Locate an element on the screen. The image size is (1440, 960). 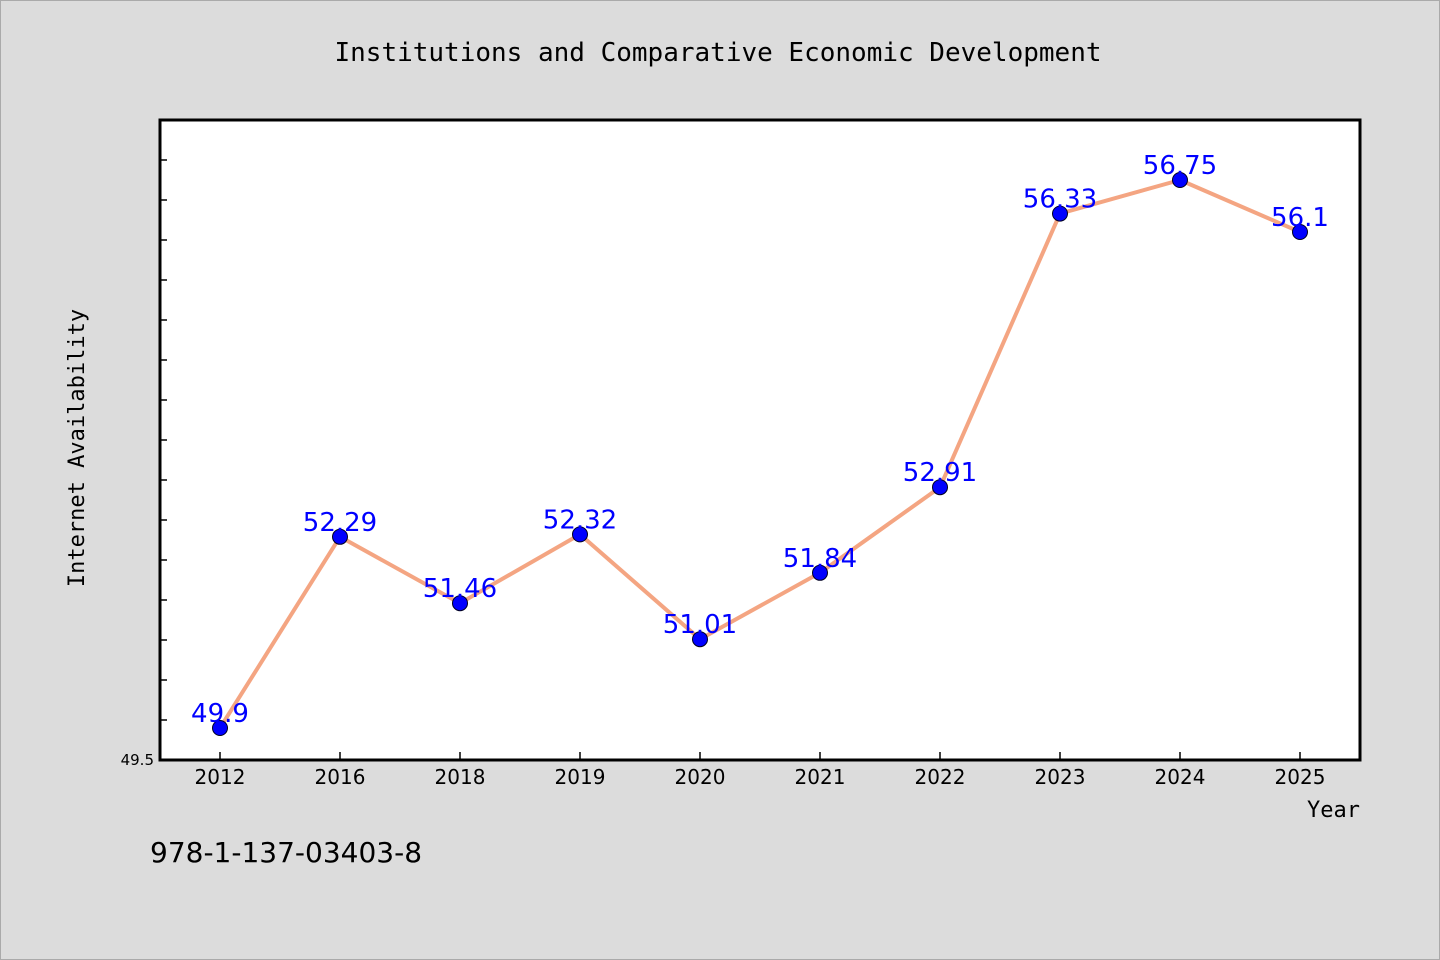
y-tick-labels: 49.5 is located at coordinates (137, 760).